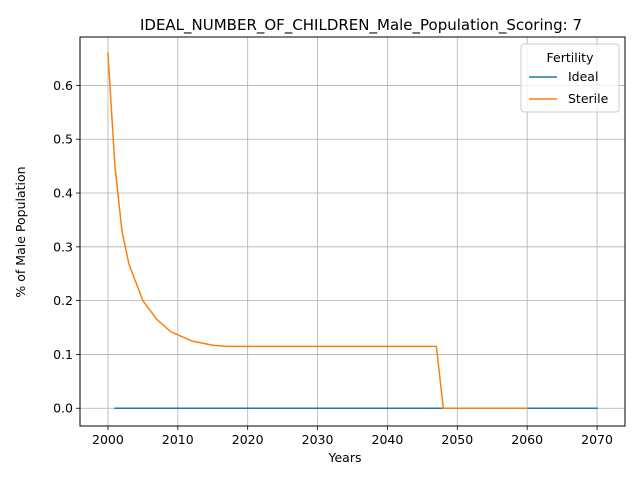 The height and width of the screenshot is (480, 640). I want to click on x-ticks: 2000 2010 2020 2030 2040 2050 2060 2070, so click(352, 436).